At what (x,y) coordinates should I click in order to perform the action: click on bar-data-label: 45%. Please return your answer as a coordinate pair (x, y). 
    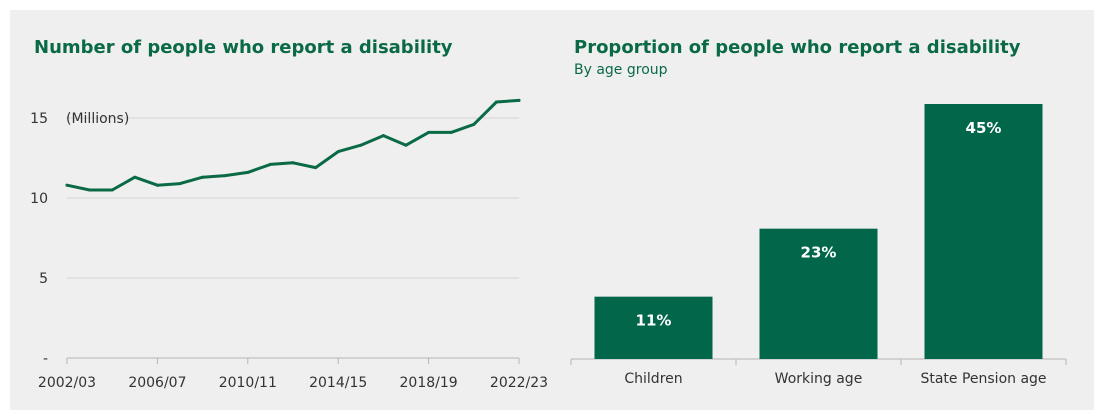
    Looking at the image, I should click on (984, 128).